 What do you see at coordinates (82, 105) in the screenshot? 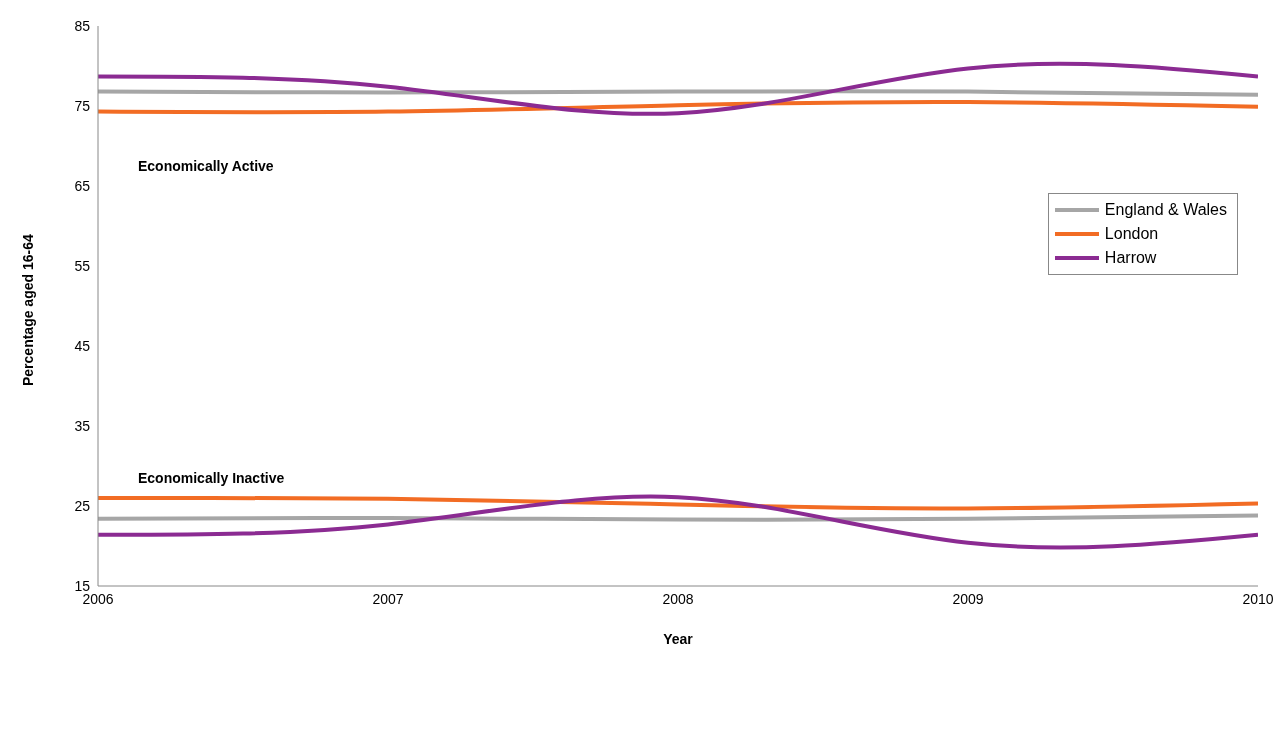
I see `y-tick-label: 75` at bounding box center [82, 105].